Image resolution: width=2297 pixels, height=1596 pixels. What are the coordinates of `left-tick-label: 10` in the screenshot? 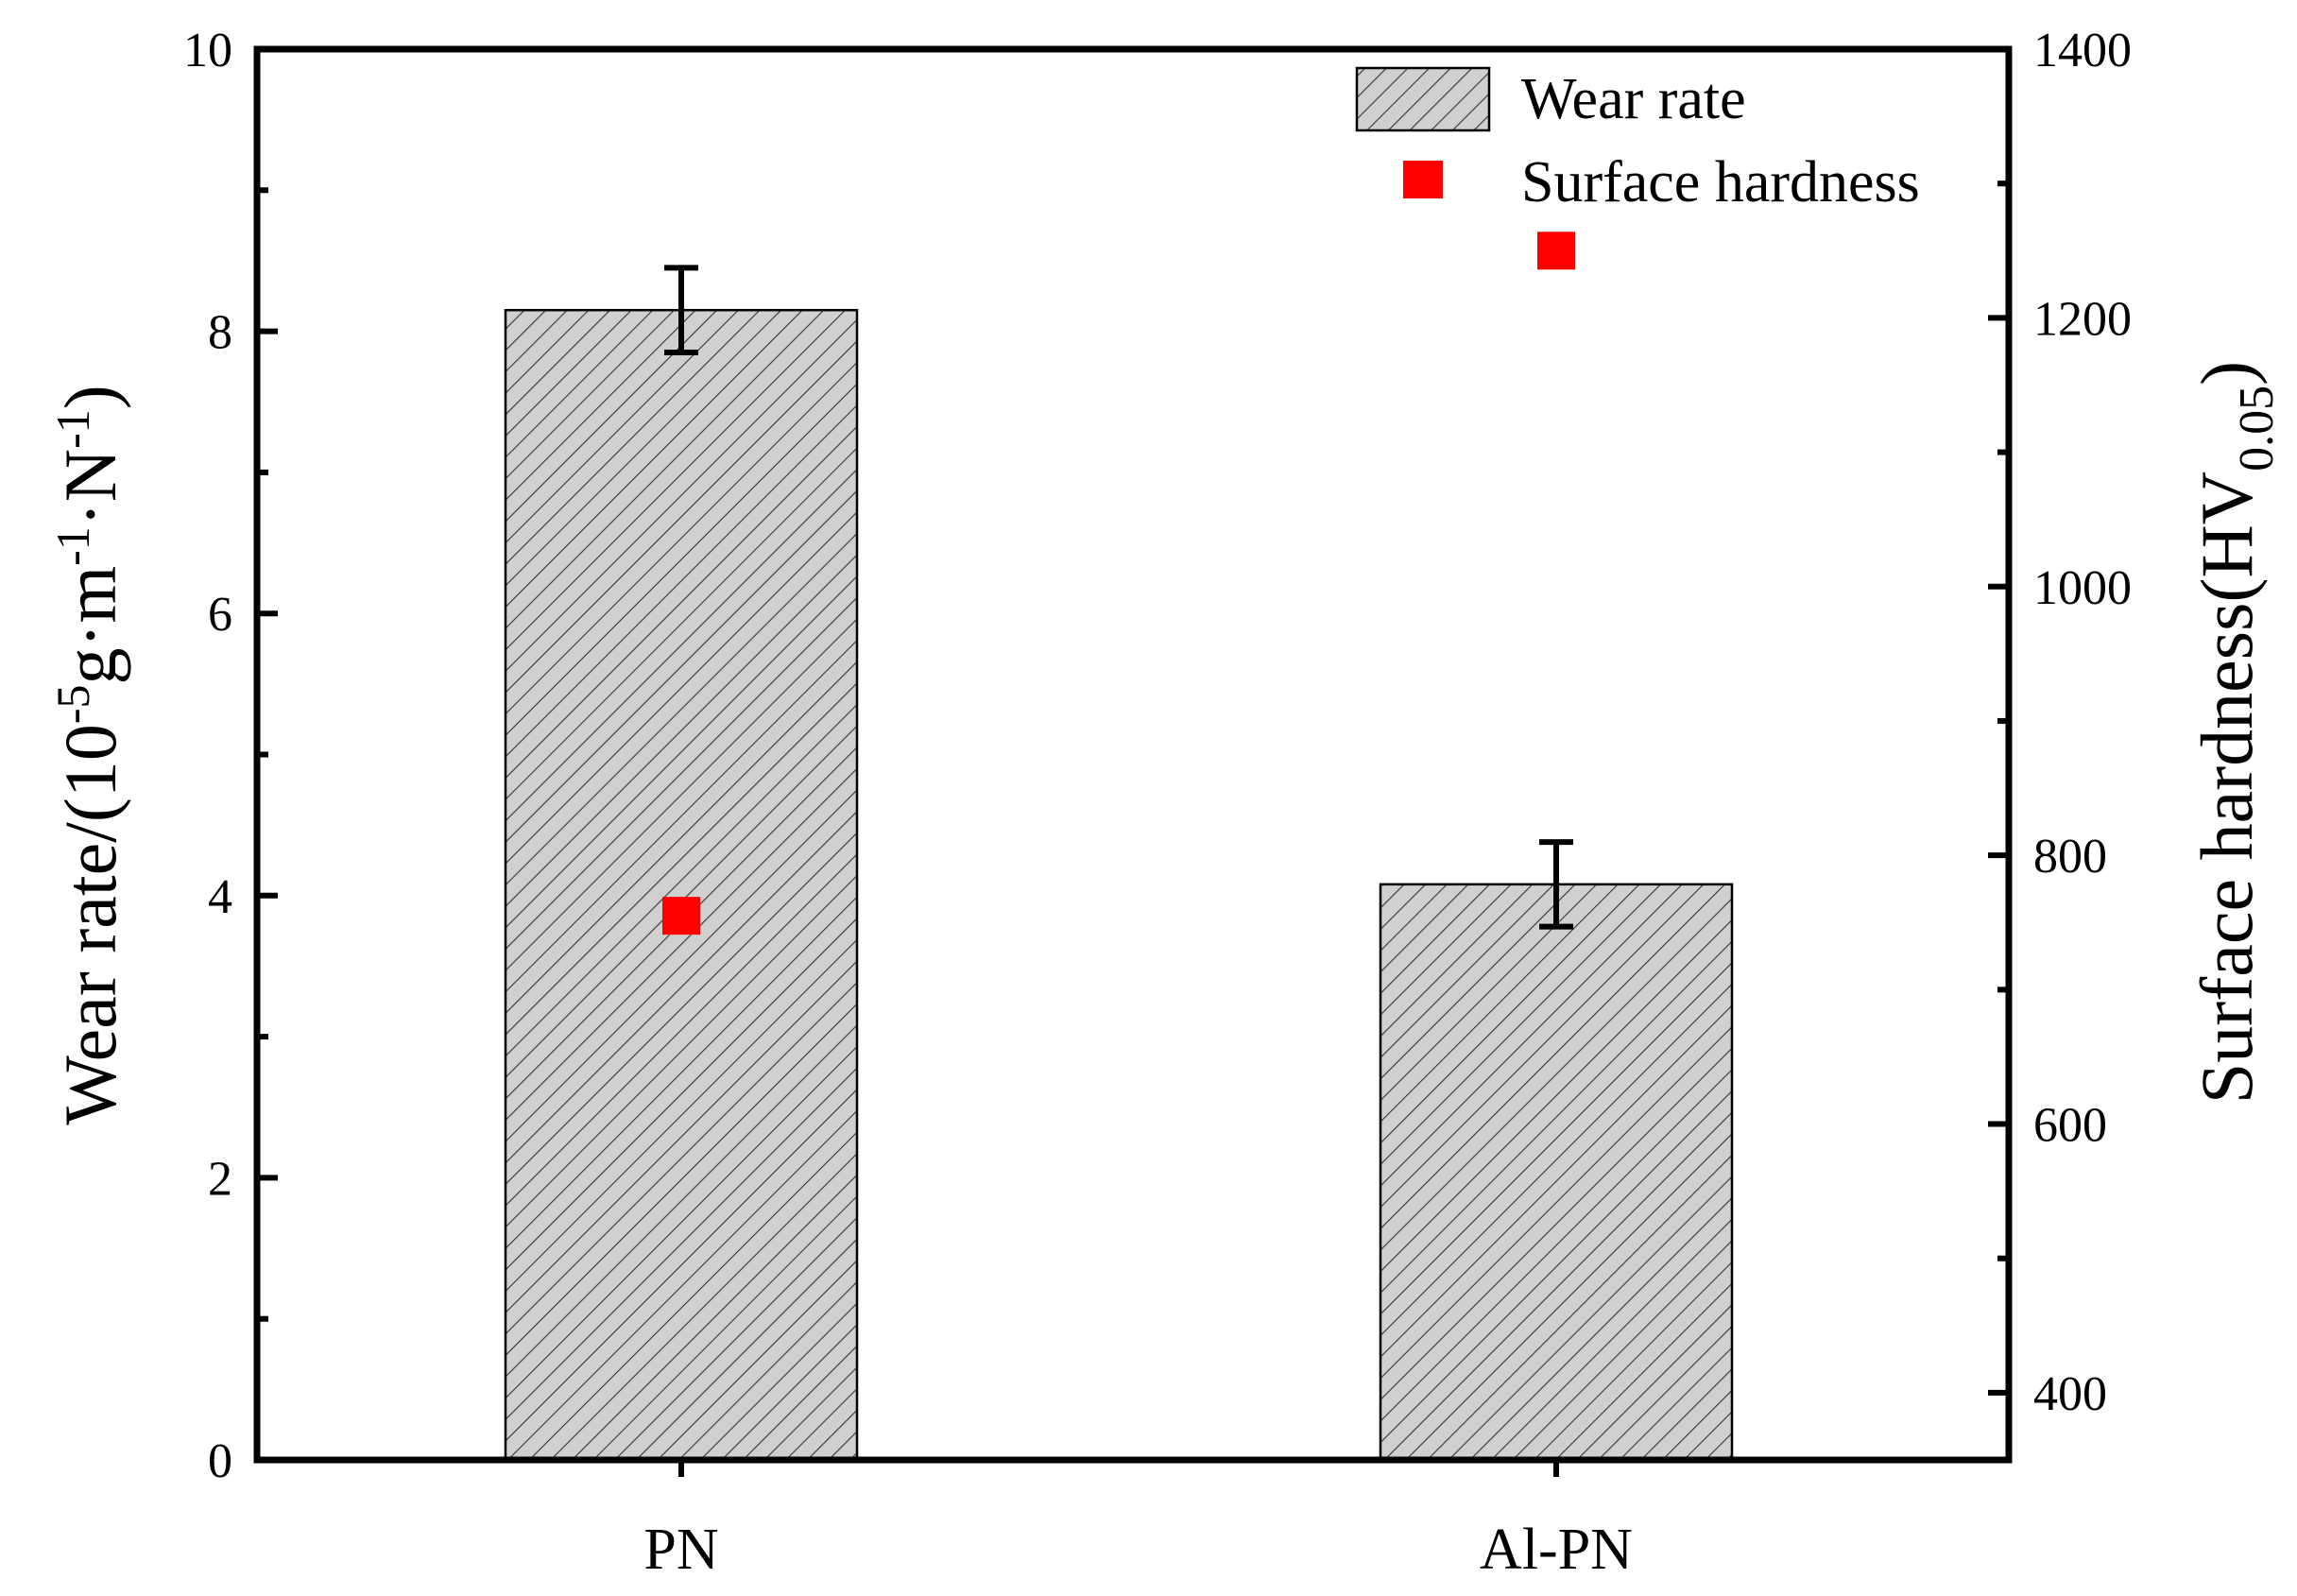 It's located at (207, 50).